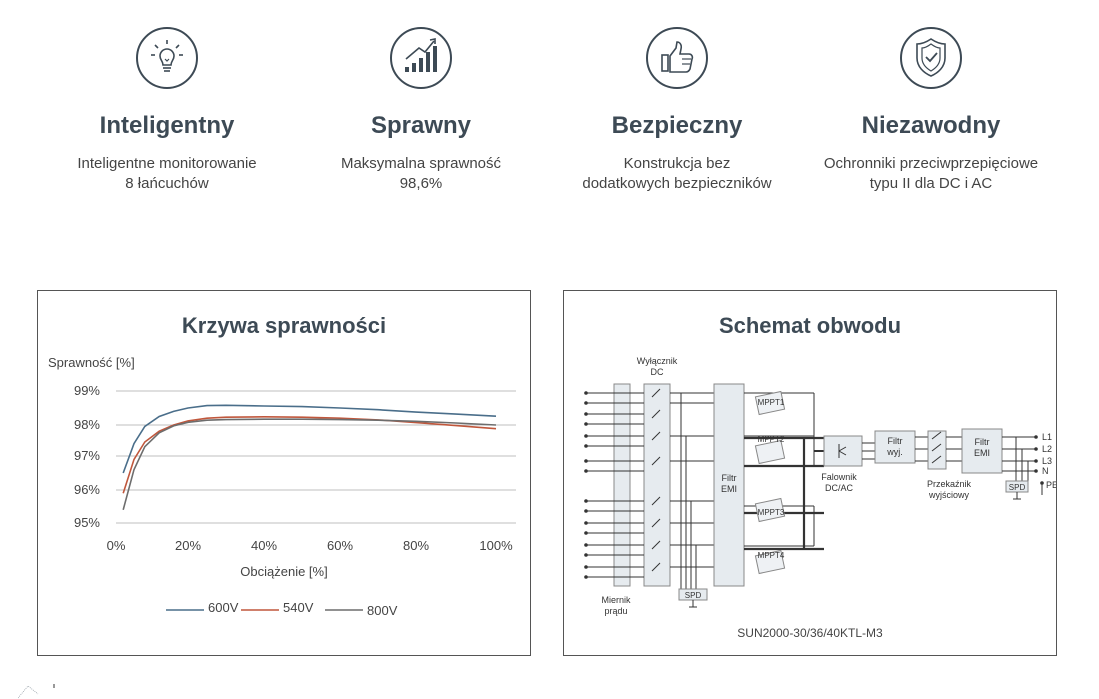 This screenshot has width=1099, height=699. I want to click on mppt-1: MPPT1, so click(770, 403).